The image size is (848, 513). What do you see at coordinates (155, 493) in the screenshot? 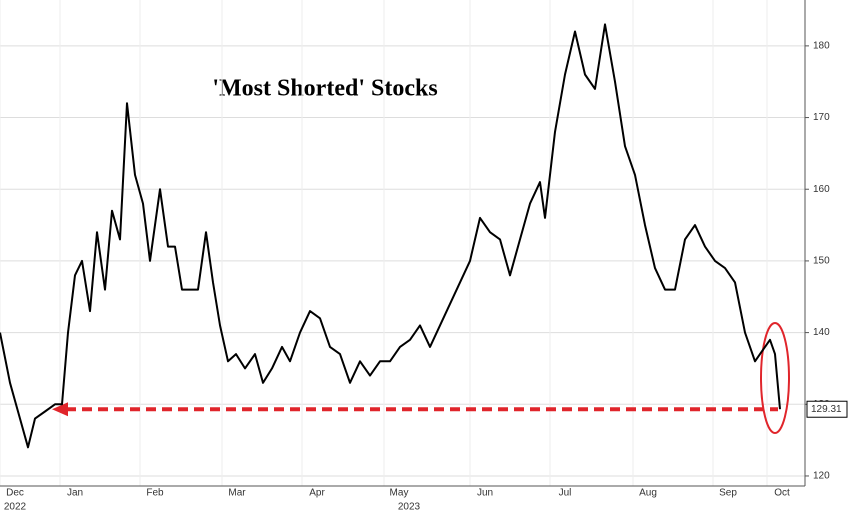
I see `x-tick-label: Feb` at bounding box center [155, 493].